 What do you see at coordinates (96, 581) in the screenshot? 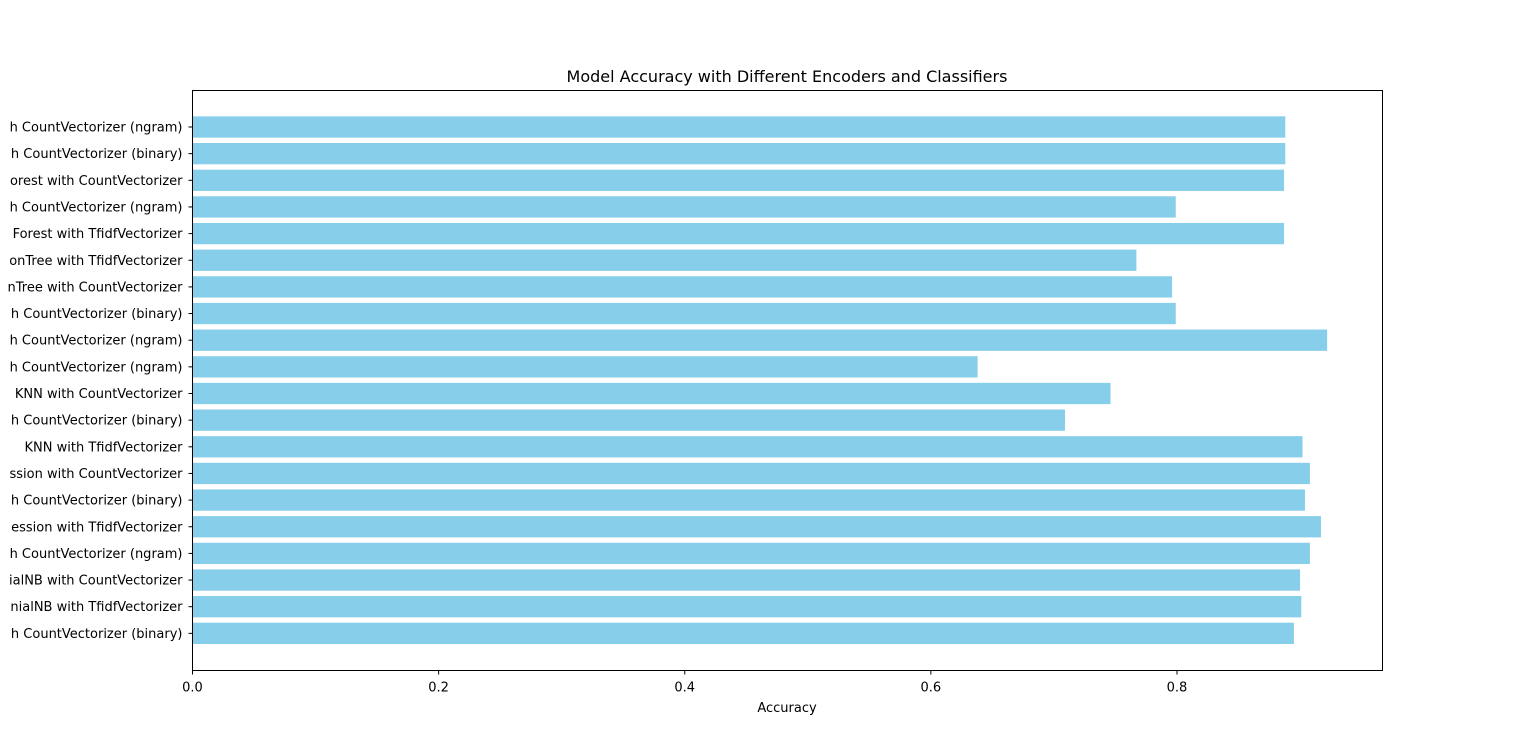
I see `y-tick-label: ialNB with CountVectorizer` at bounding box center [96, 581].